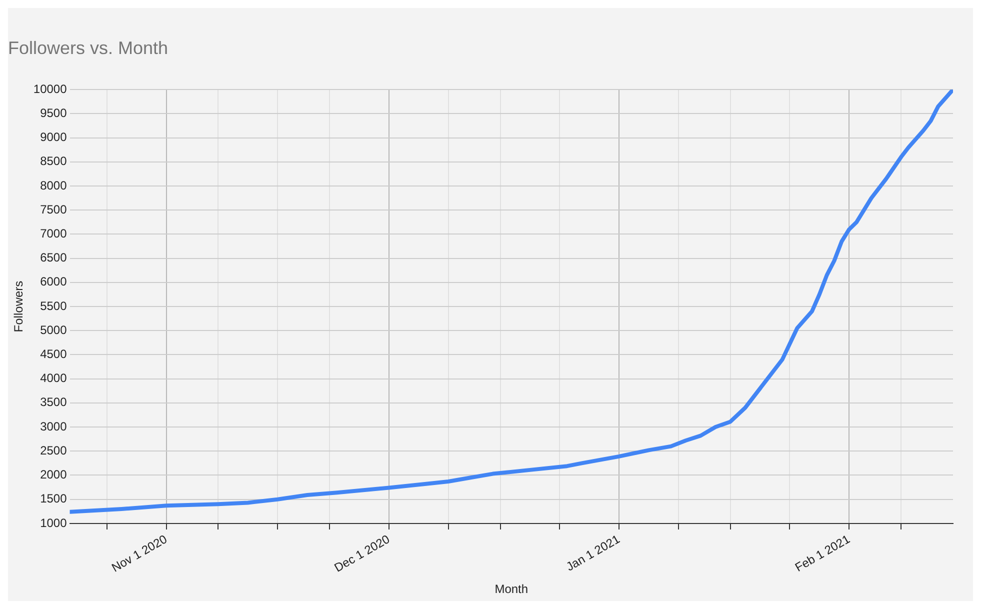  I want to click on y-tick-label: 10000, so click(50, 89).